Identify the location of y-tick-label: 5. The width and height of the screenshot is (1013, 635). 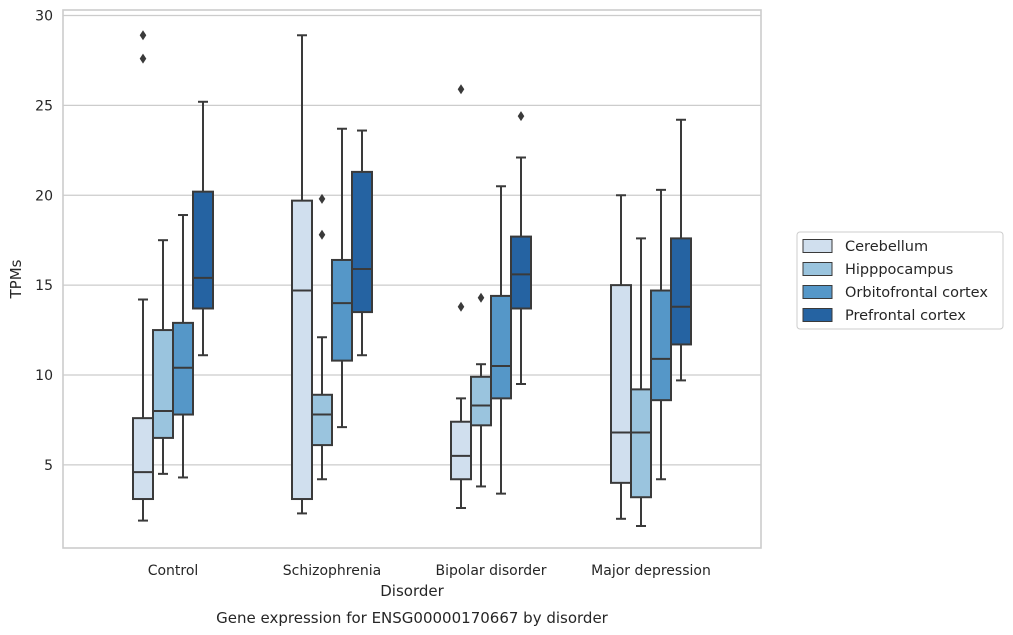
(48, 466).